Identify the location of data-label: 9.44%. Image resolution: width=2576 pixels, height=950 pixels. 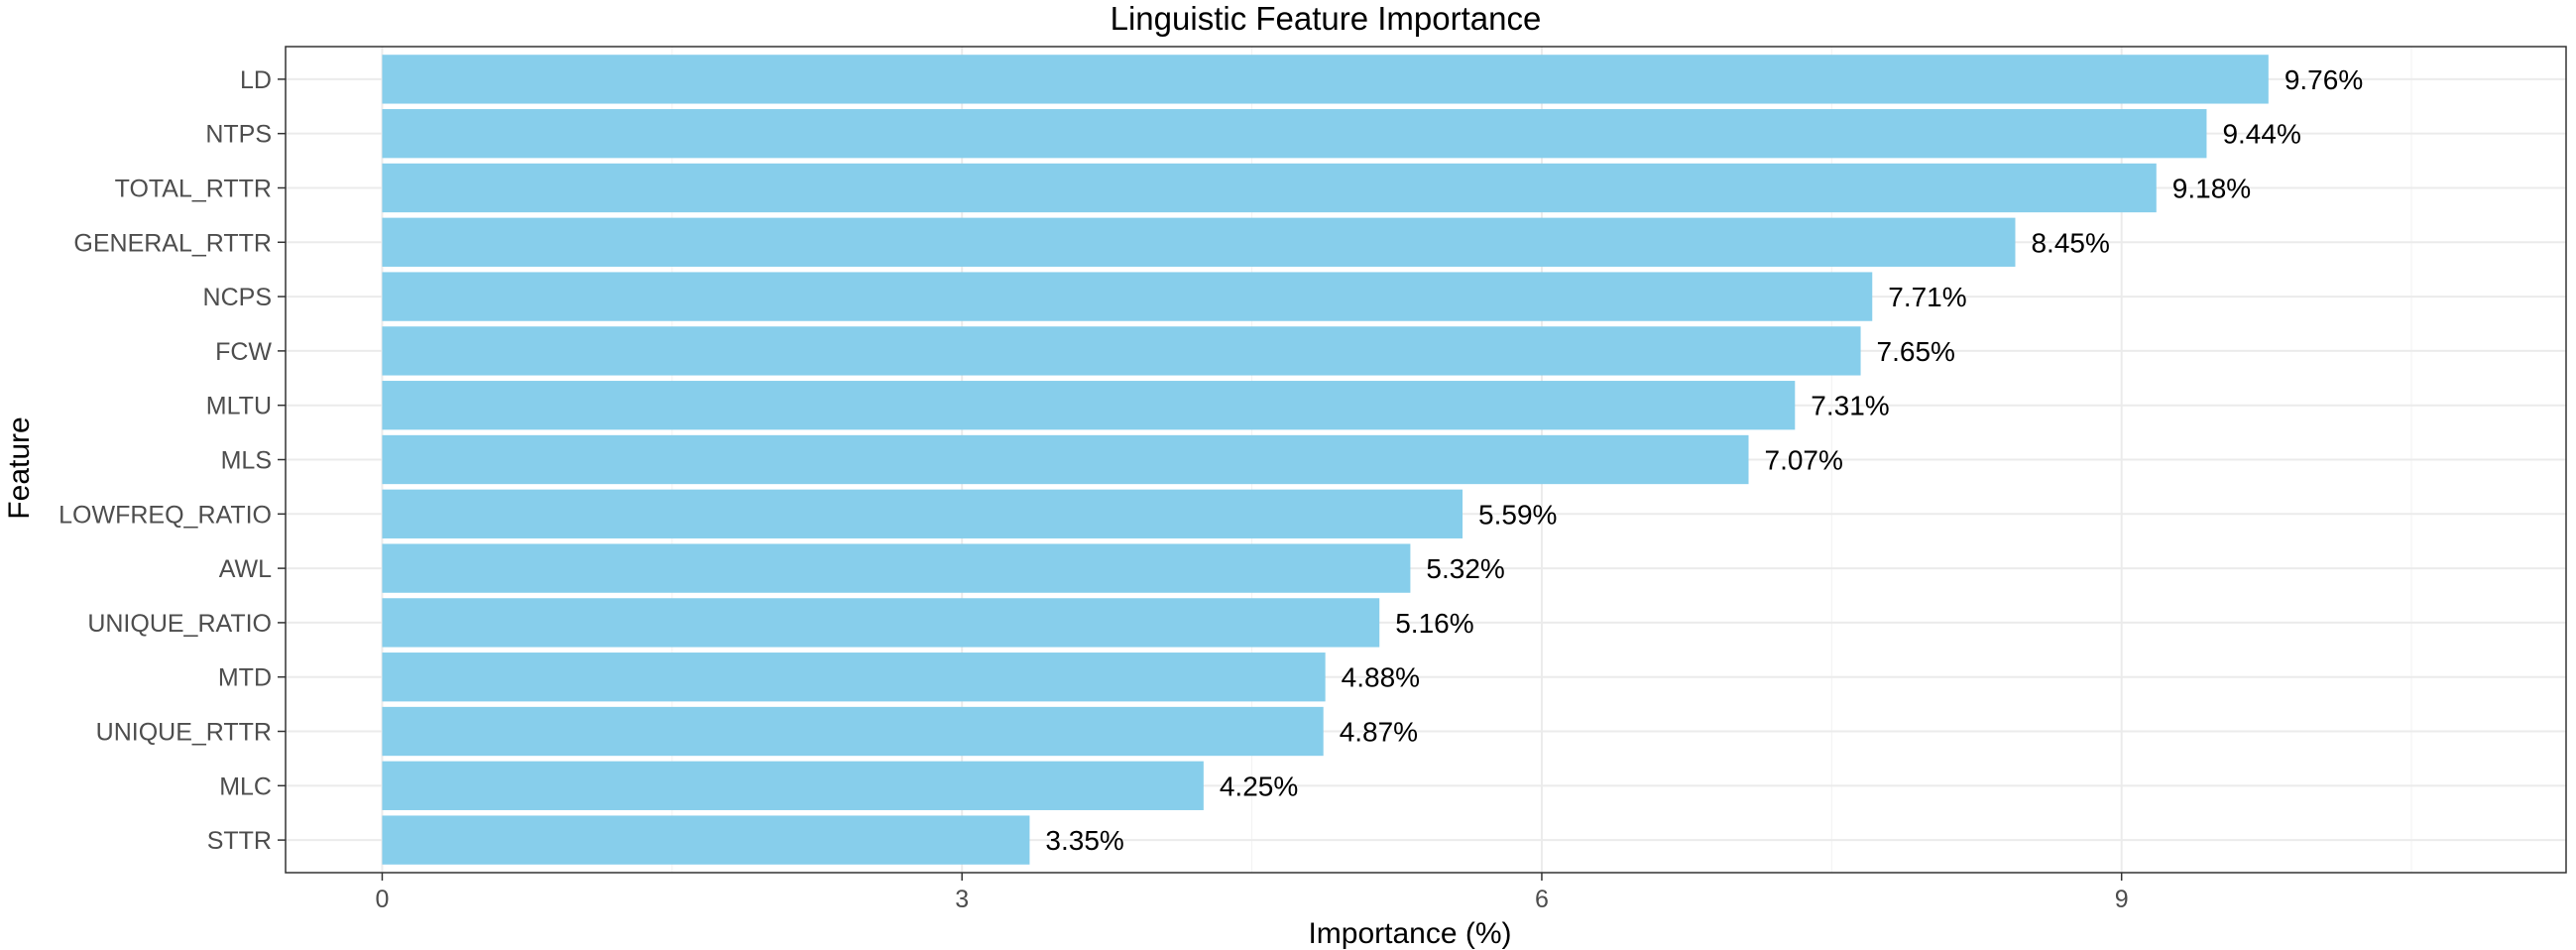
(2261, 134).